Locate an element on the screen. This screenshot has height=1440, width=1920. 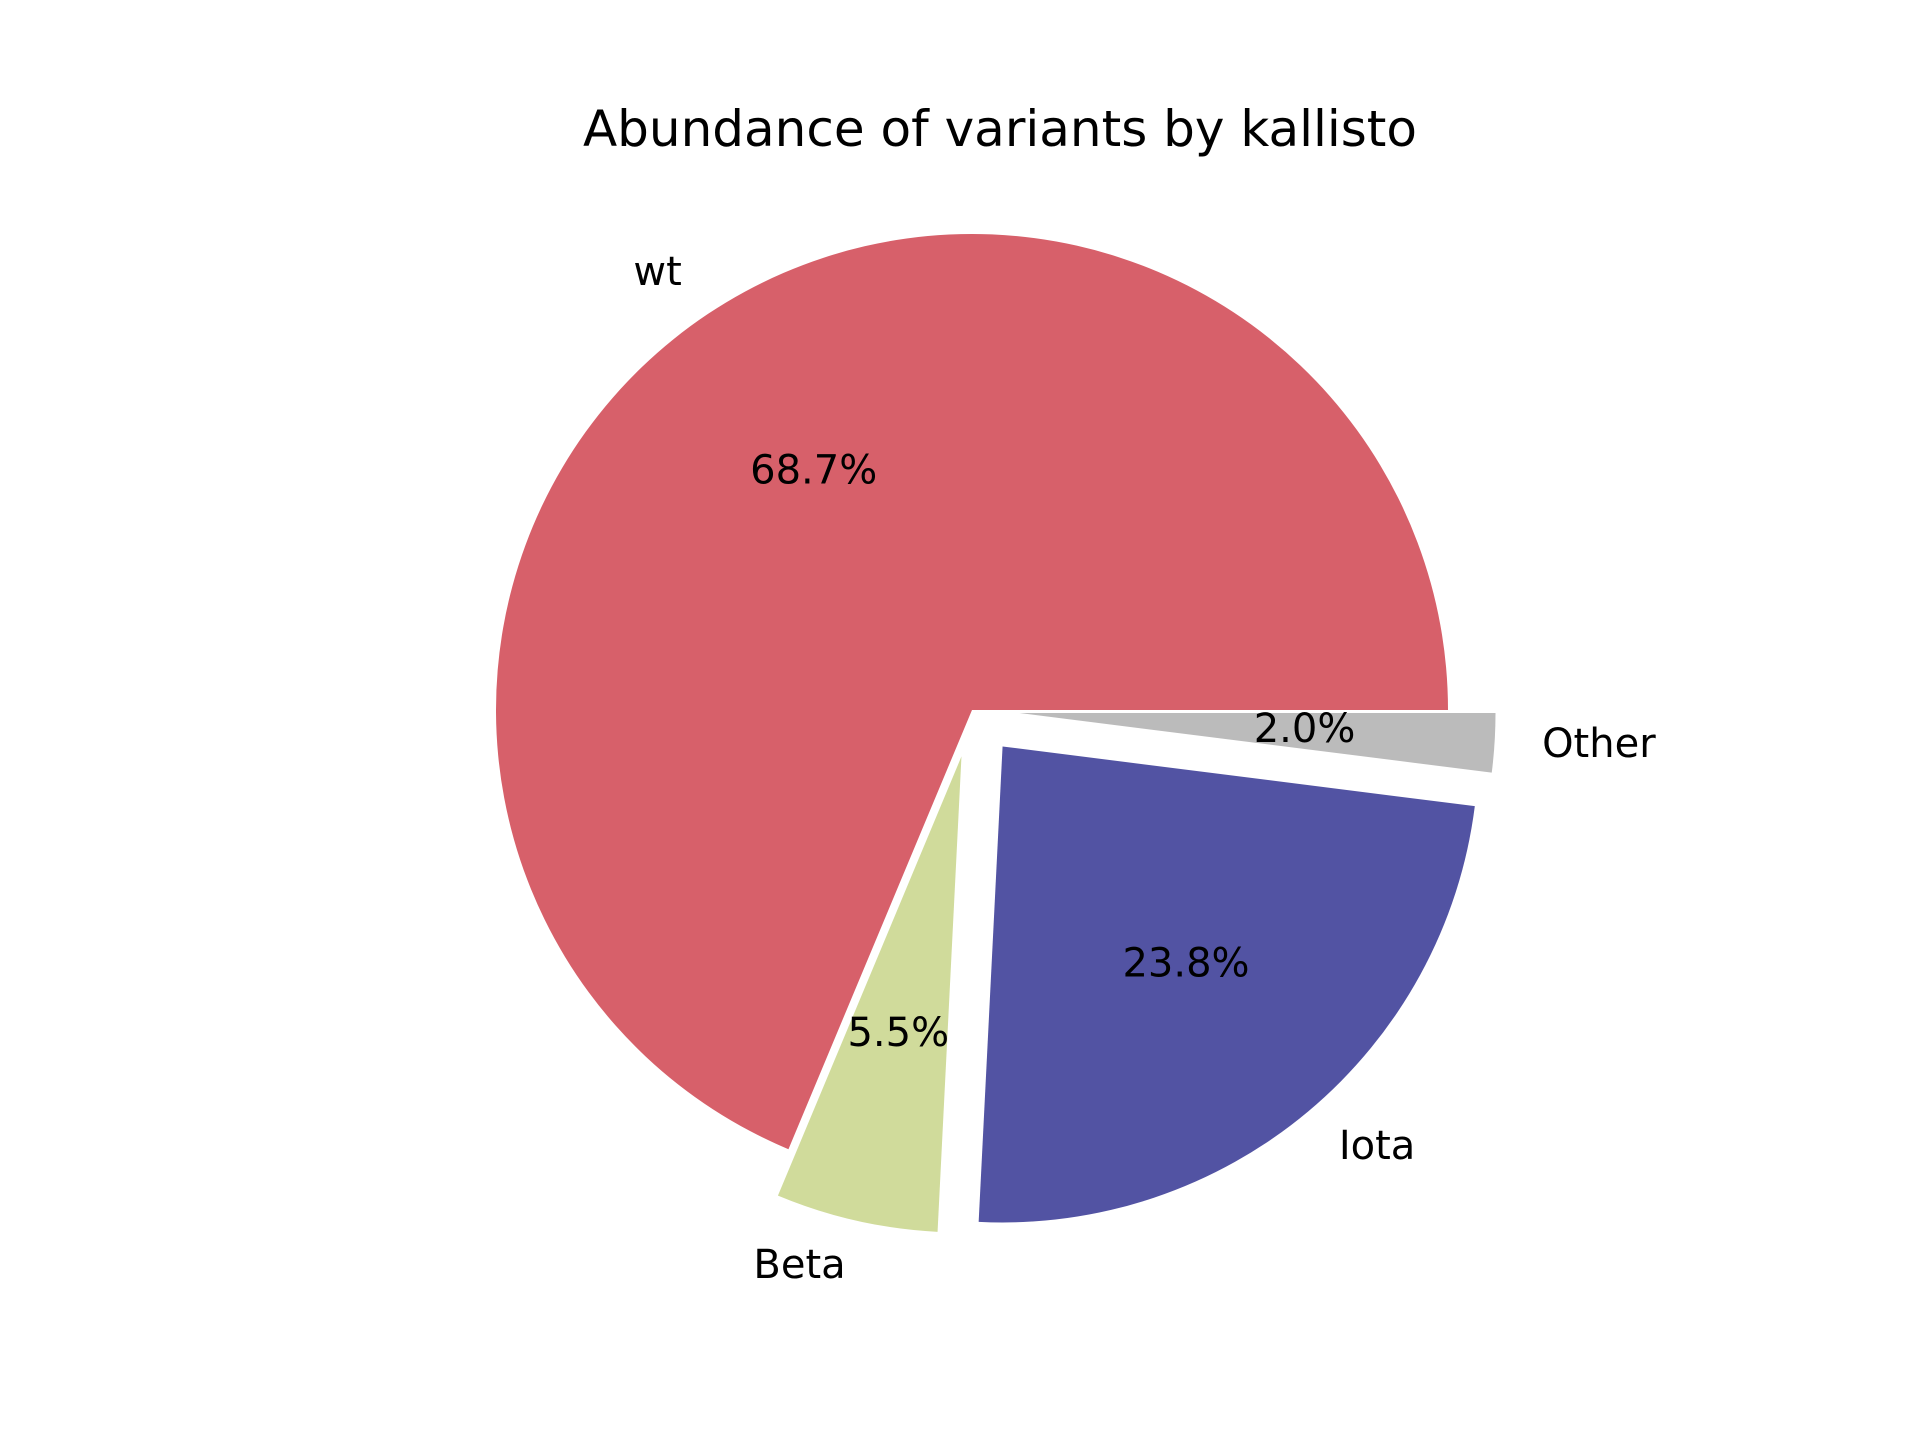
slice-label-wt: wt is located at coordinates (657, 272).